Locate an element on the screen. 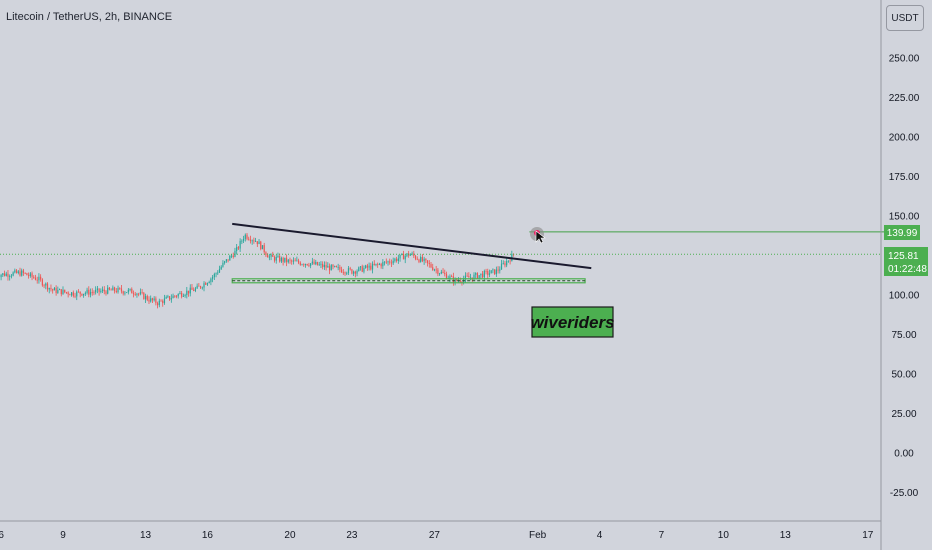  time-tick-label: 13 is located at coordinates (786, 535).